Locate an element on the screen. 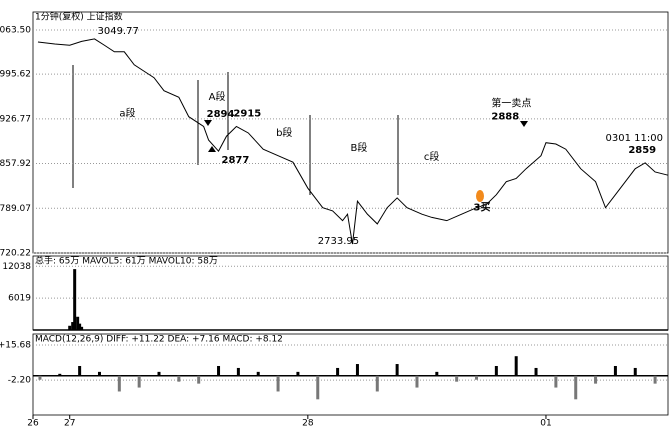  arrows is located at coordinates (366, 136).